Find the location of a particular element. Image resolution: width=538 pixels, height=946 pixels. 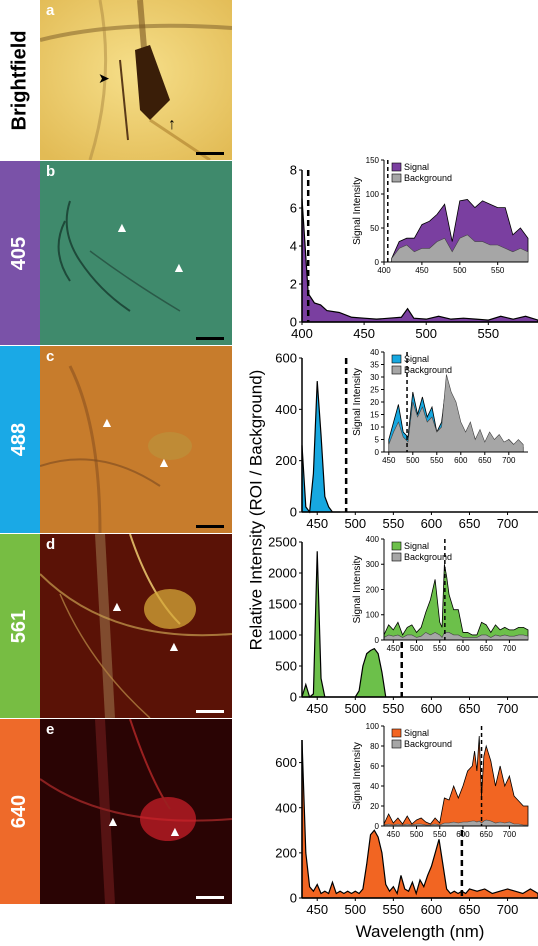

panel-letter: d is located at coordinates (51, 544).